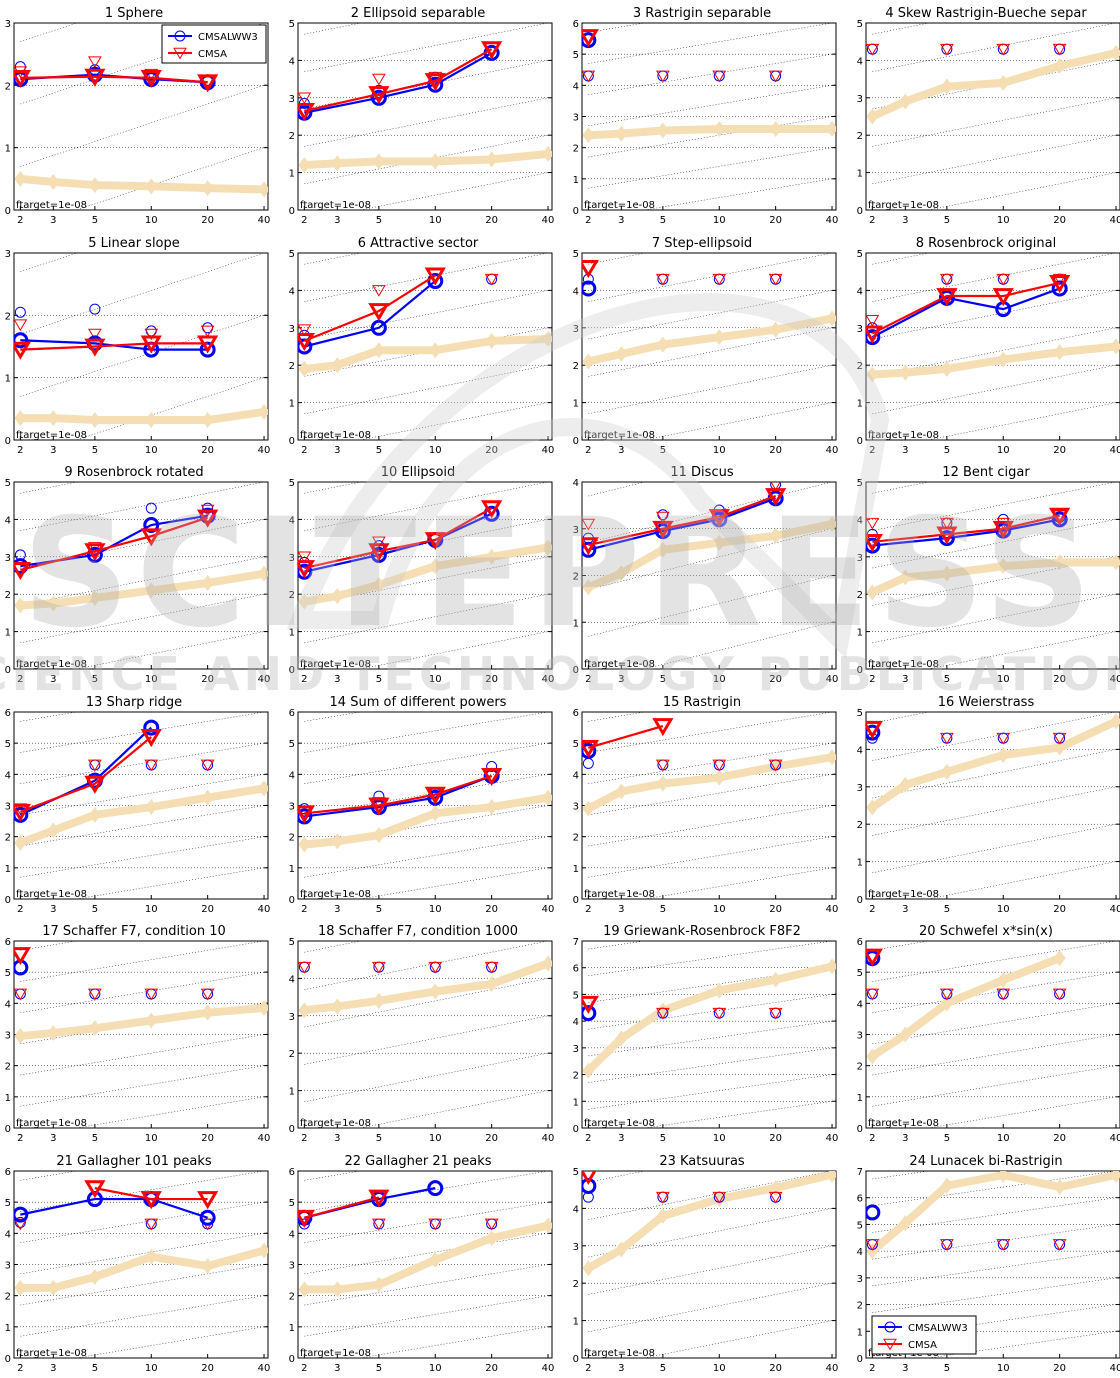 The height and width of the screenshot is (1378, 1120). I want to click on chart-title: 23 Katsuuras, so click(702, 1161).